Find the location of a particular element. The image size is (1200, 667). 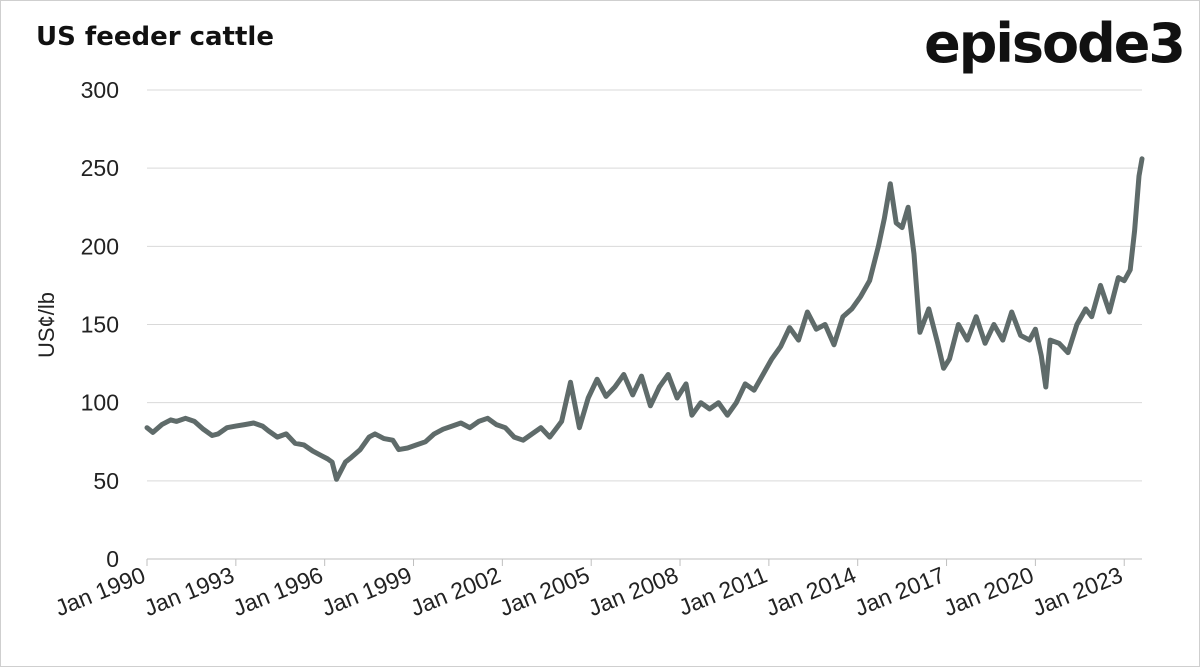

y-tick-labels: 0 50 100 150 200 250 300 is located at coordinates (100, 324).